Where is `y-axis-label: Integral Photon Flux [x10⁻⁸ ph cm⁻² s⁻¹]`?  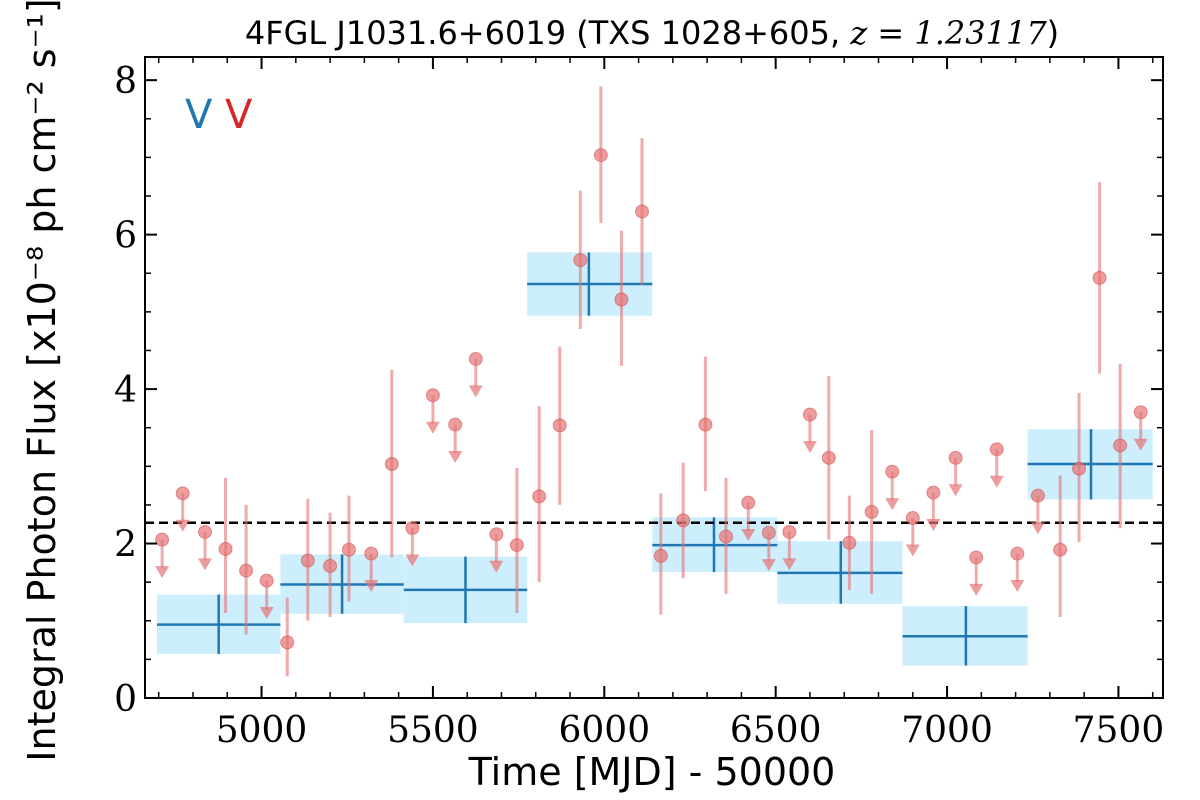
y-axis-label: Integral Photon Flux [x10⁻⁸ ph cm⁻² s⁻¹] is located at coordinates (42, 381).